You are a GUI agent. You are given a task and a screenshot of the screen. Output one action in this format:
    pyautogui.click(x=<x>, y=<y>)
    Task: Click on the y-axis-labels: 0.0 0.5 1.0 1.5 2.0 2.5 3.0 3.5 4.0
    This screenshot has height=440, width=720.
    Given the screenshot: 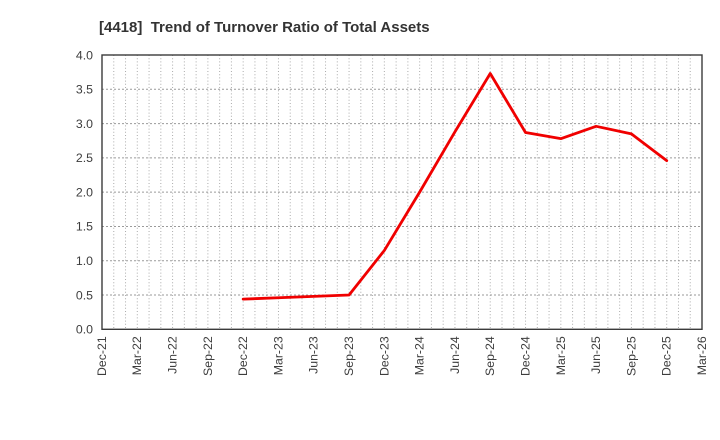 What is the action you would take?
    pyautogui.click(x=84, y=192)
    